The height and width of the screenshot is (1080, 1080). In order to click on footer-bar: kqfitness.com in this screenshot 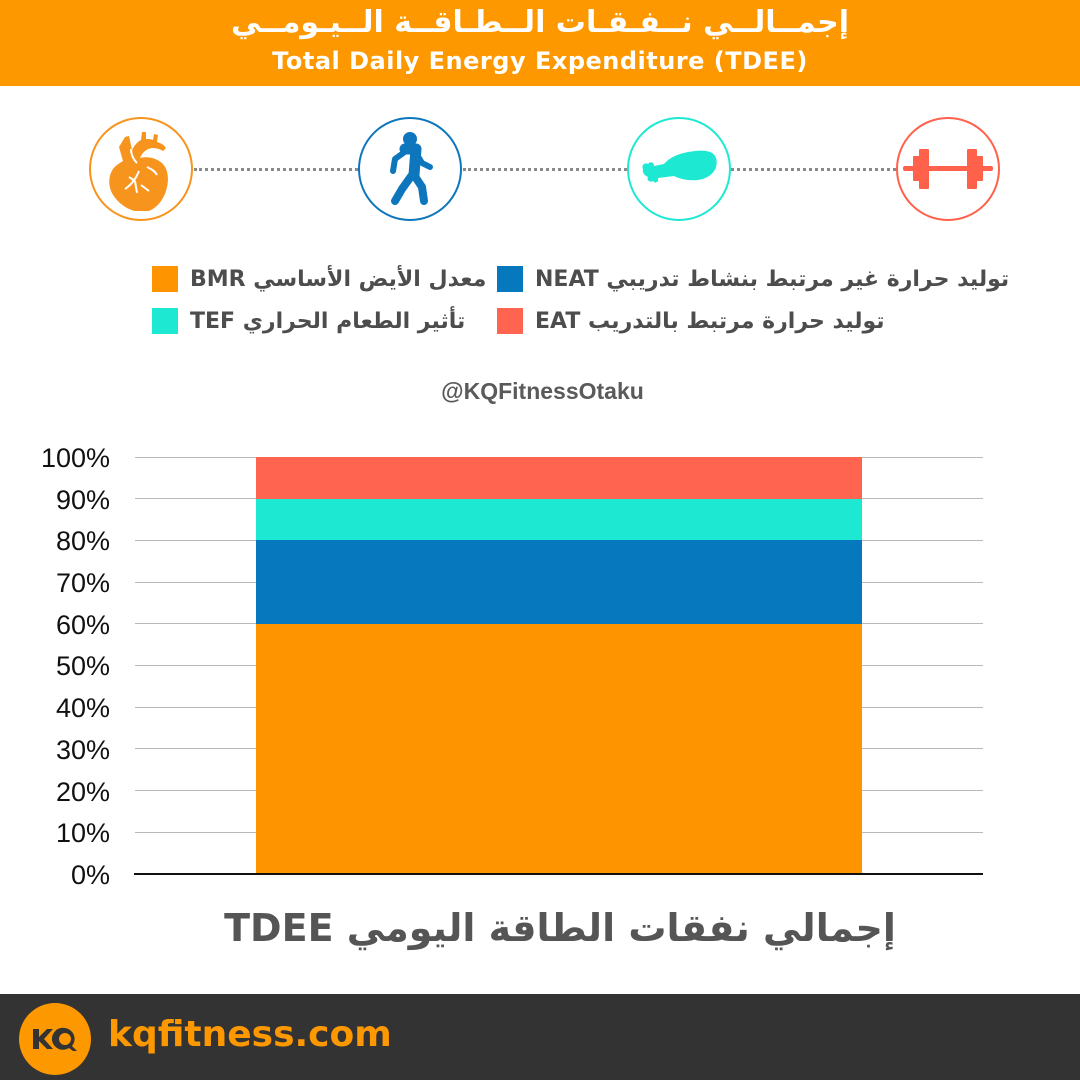, I will do `click(540, 1037)`.